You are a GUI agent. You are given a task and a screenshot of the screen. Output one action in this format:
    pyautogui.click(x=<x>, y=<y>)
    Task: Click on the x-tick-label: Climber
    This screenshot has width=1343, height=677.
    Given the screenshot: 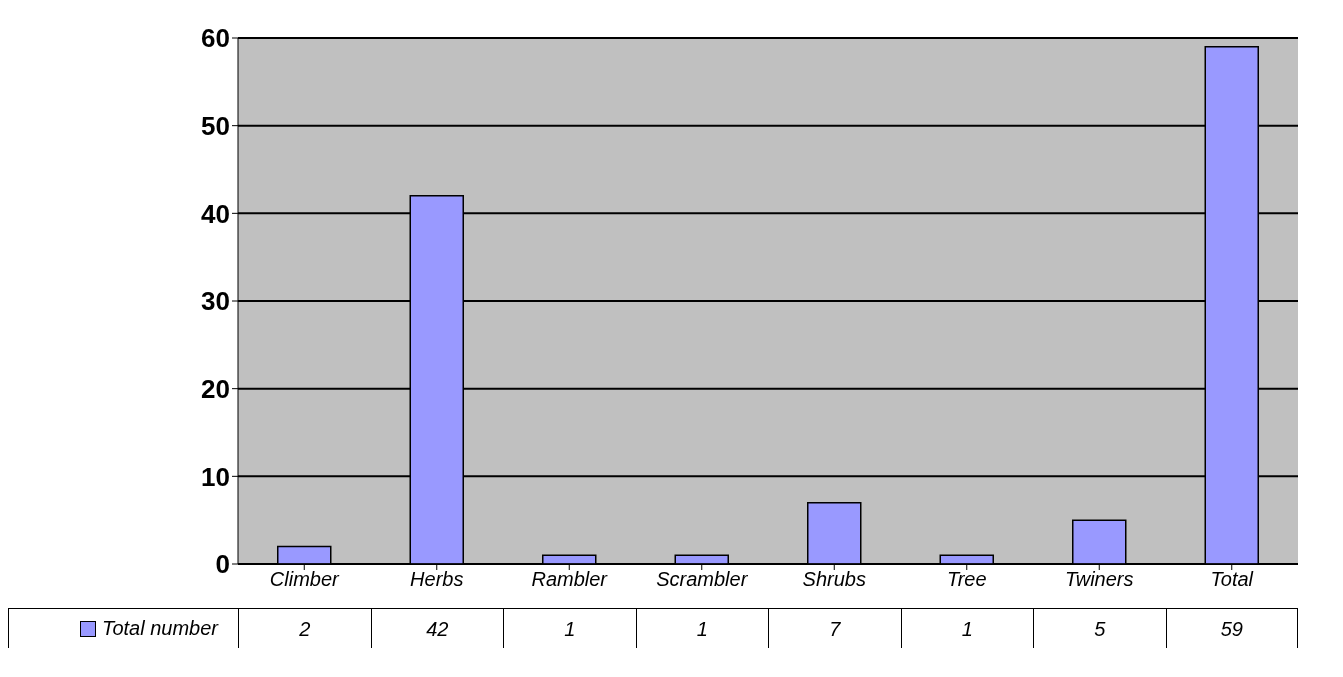 What is the action you would take?
    pyautogui.click(x=305, y=579)
    